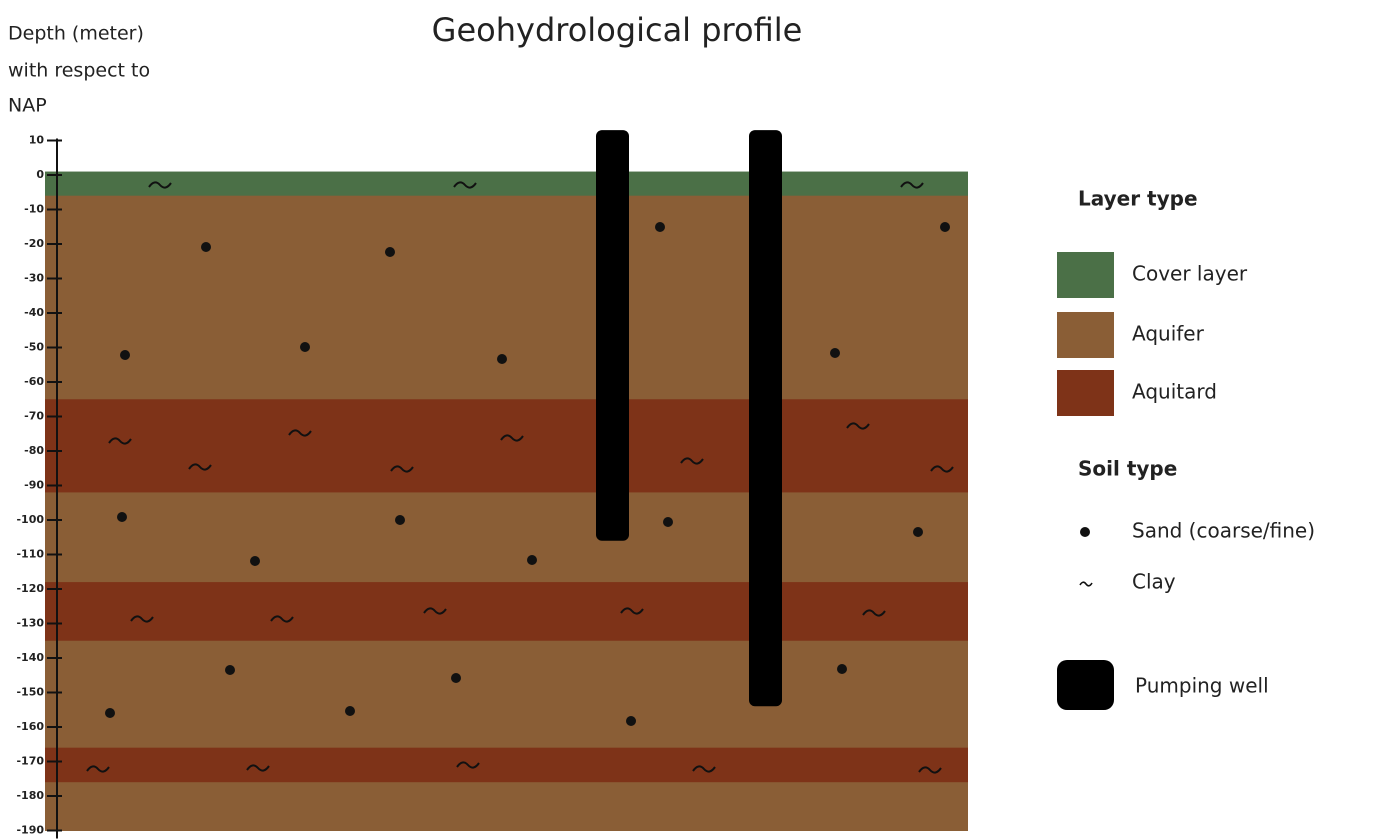 The height and width of the screenshot is (839, 1379). What do you see at coordinates (34, 485) in the screenshot?
I see `tick-label: -90` at bounding box center [34, 485].